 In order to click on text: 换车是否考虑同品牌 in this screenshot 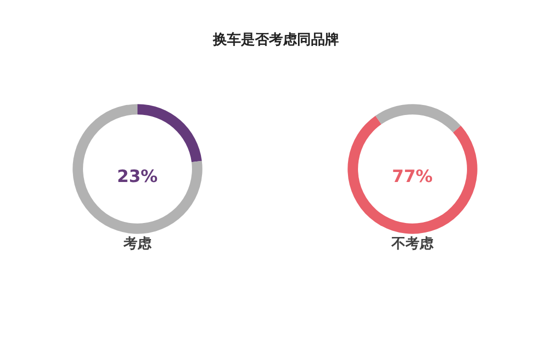, I will do `click(275, 39)`.